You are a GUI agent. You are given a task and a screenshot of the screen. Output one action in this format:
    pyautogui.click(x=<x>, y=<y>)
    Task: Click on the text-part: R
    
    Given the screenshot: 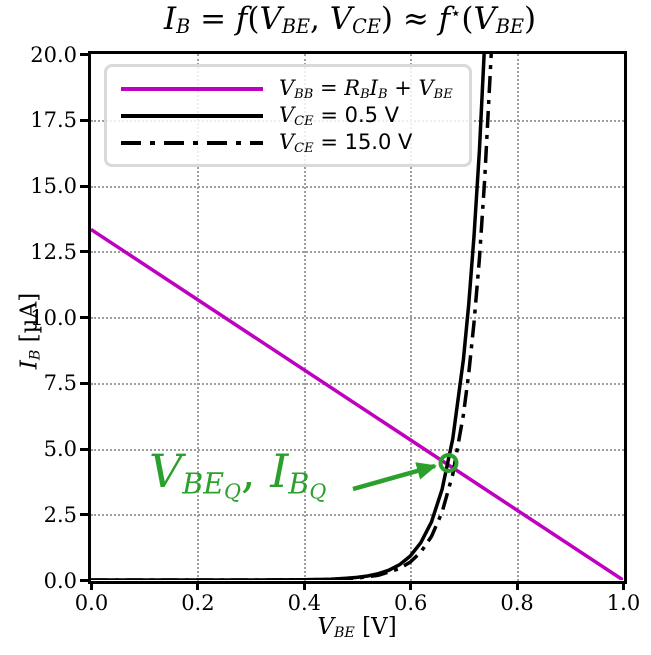 What is the action you would take?
    pyautogui.click(x=352, y=87)
    